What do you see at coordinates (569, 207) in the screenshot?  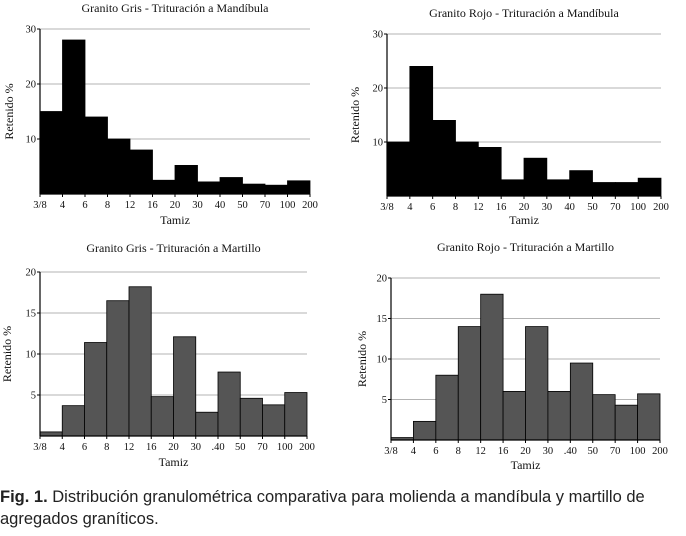 I see `x-tick-label: 40` at bounding box center [569, 207].